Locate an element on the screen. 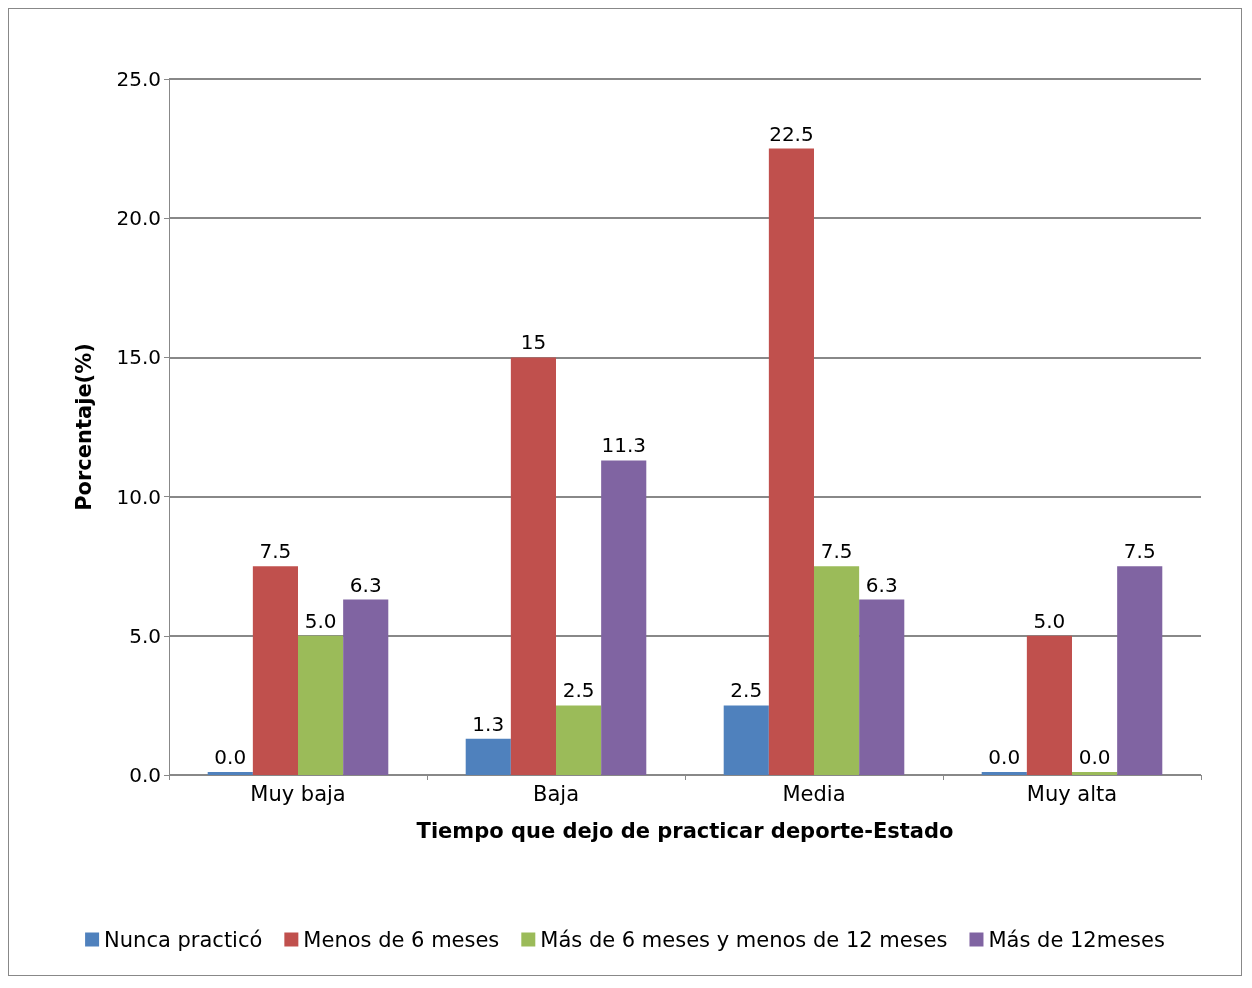 The image size is (1252, 988). y-tick-label: 25.0 is located at coordinates (138, 79).